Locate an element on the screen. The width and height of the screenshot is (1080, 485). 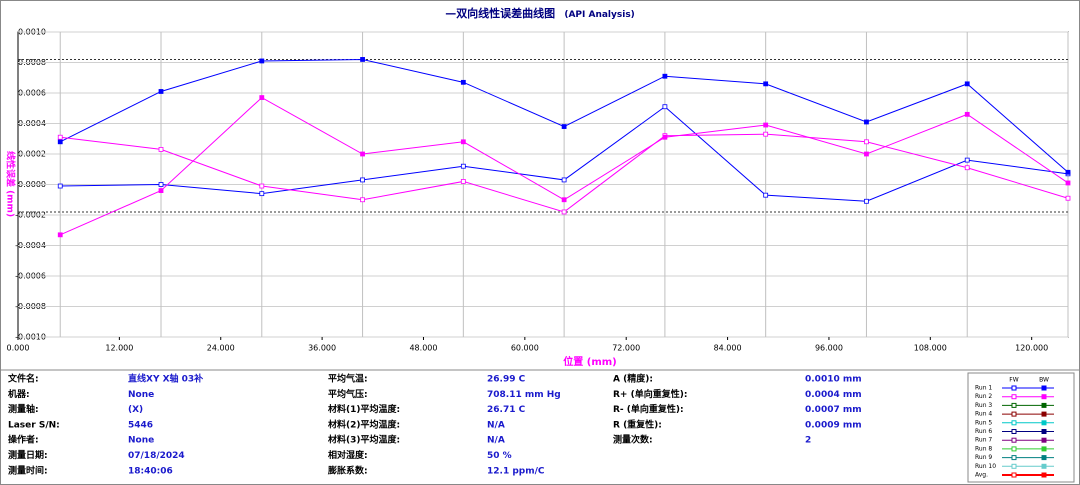
info-label: 平均气压: is located at coordinates (348, 394).